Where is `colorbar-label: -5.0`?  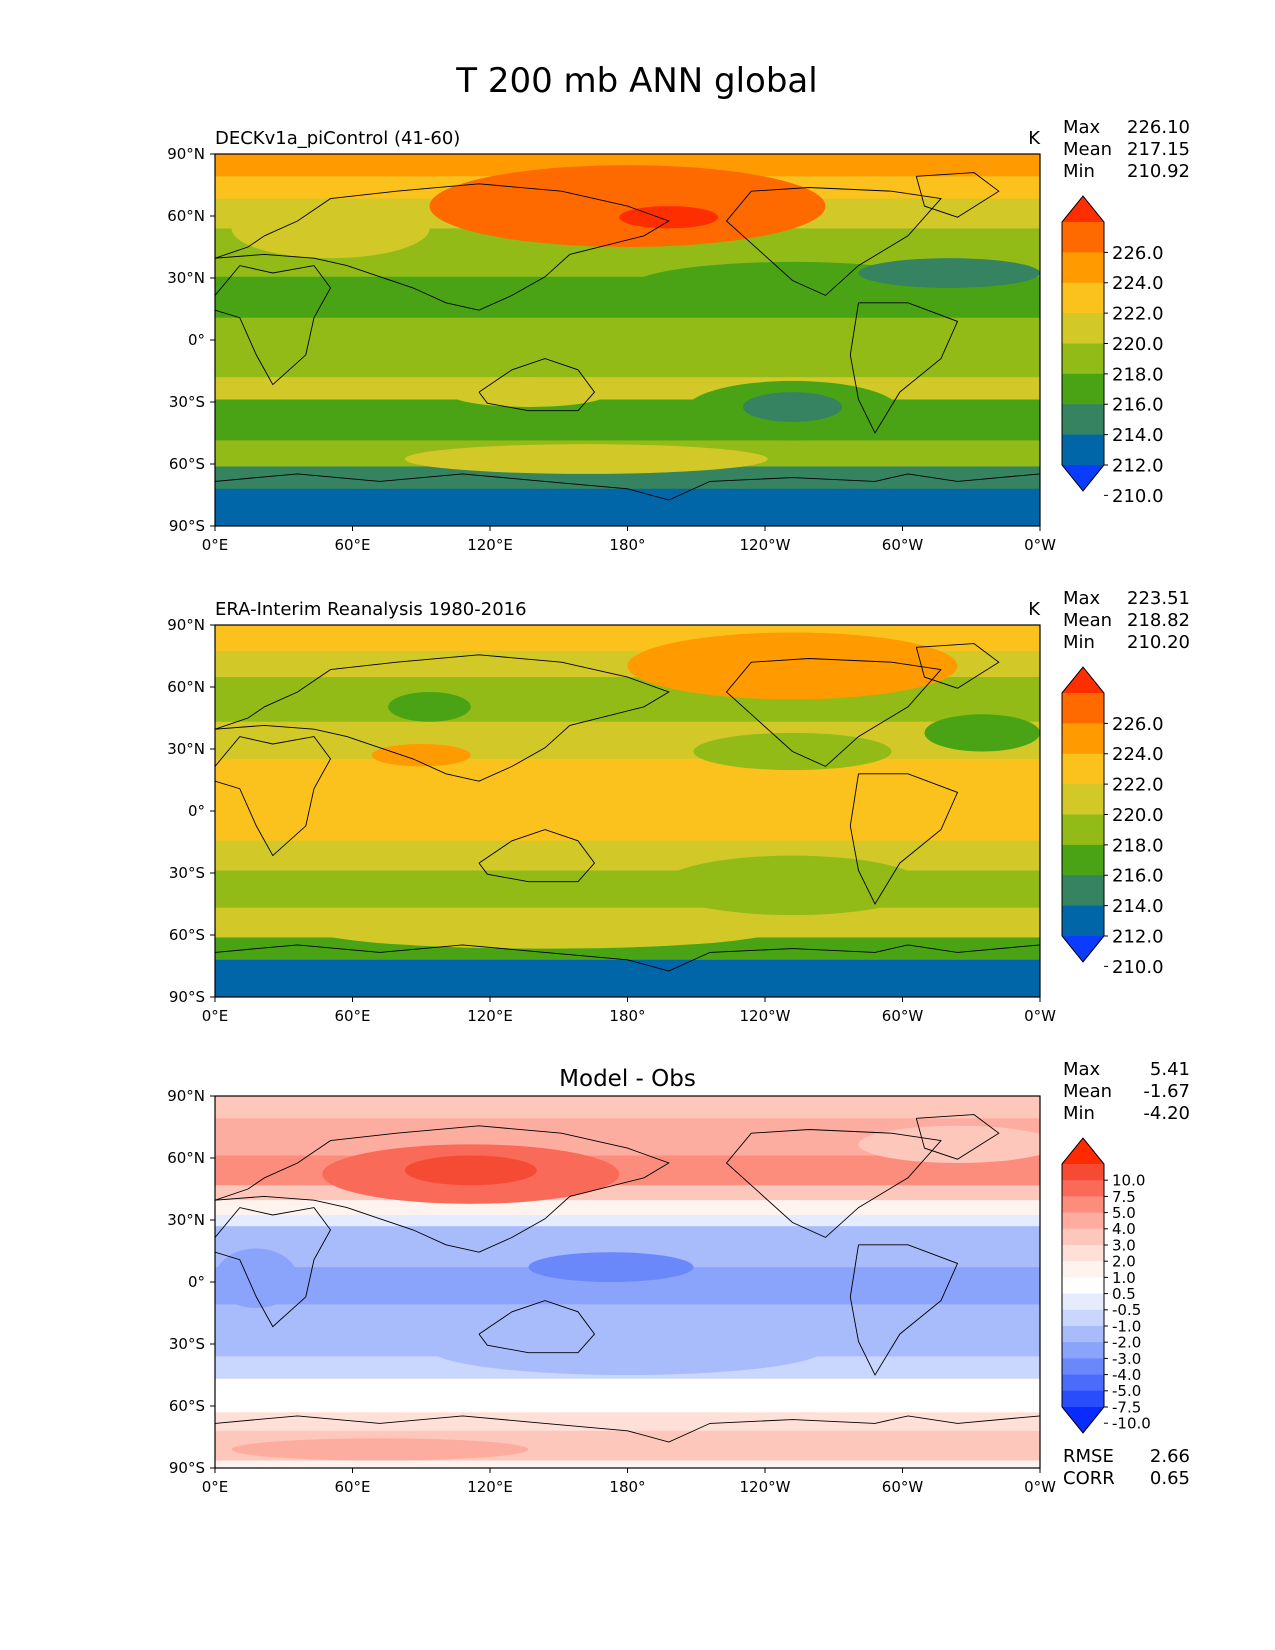 colorbar-label: -5.0 is located at coordinates (1126, 1391).